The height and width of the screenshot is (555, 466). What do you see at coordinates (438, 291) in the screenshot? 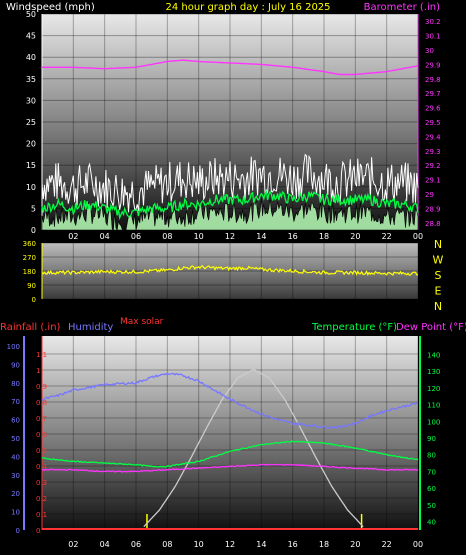
I see `compass-label: E` at bounding box center [438, 291].